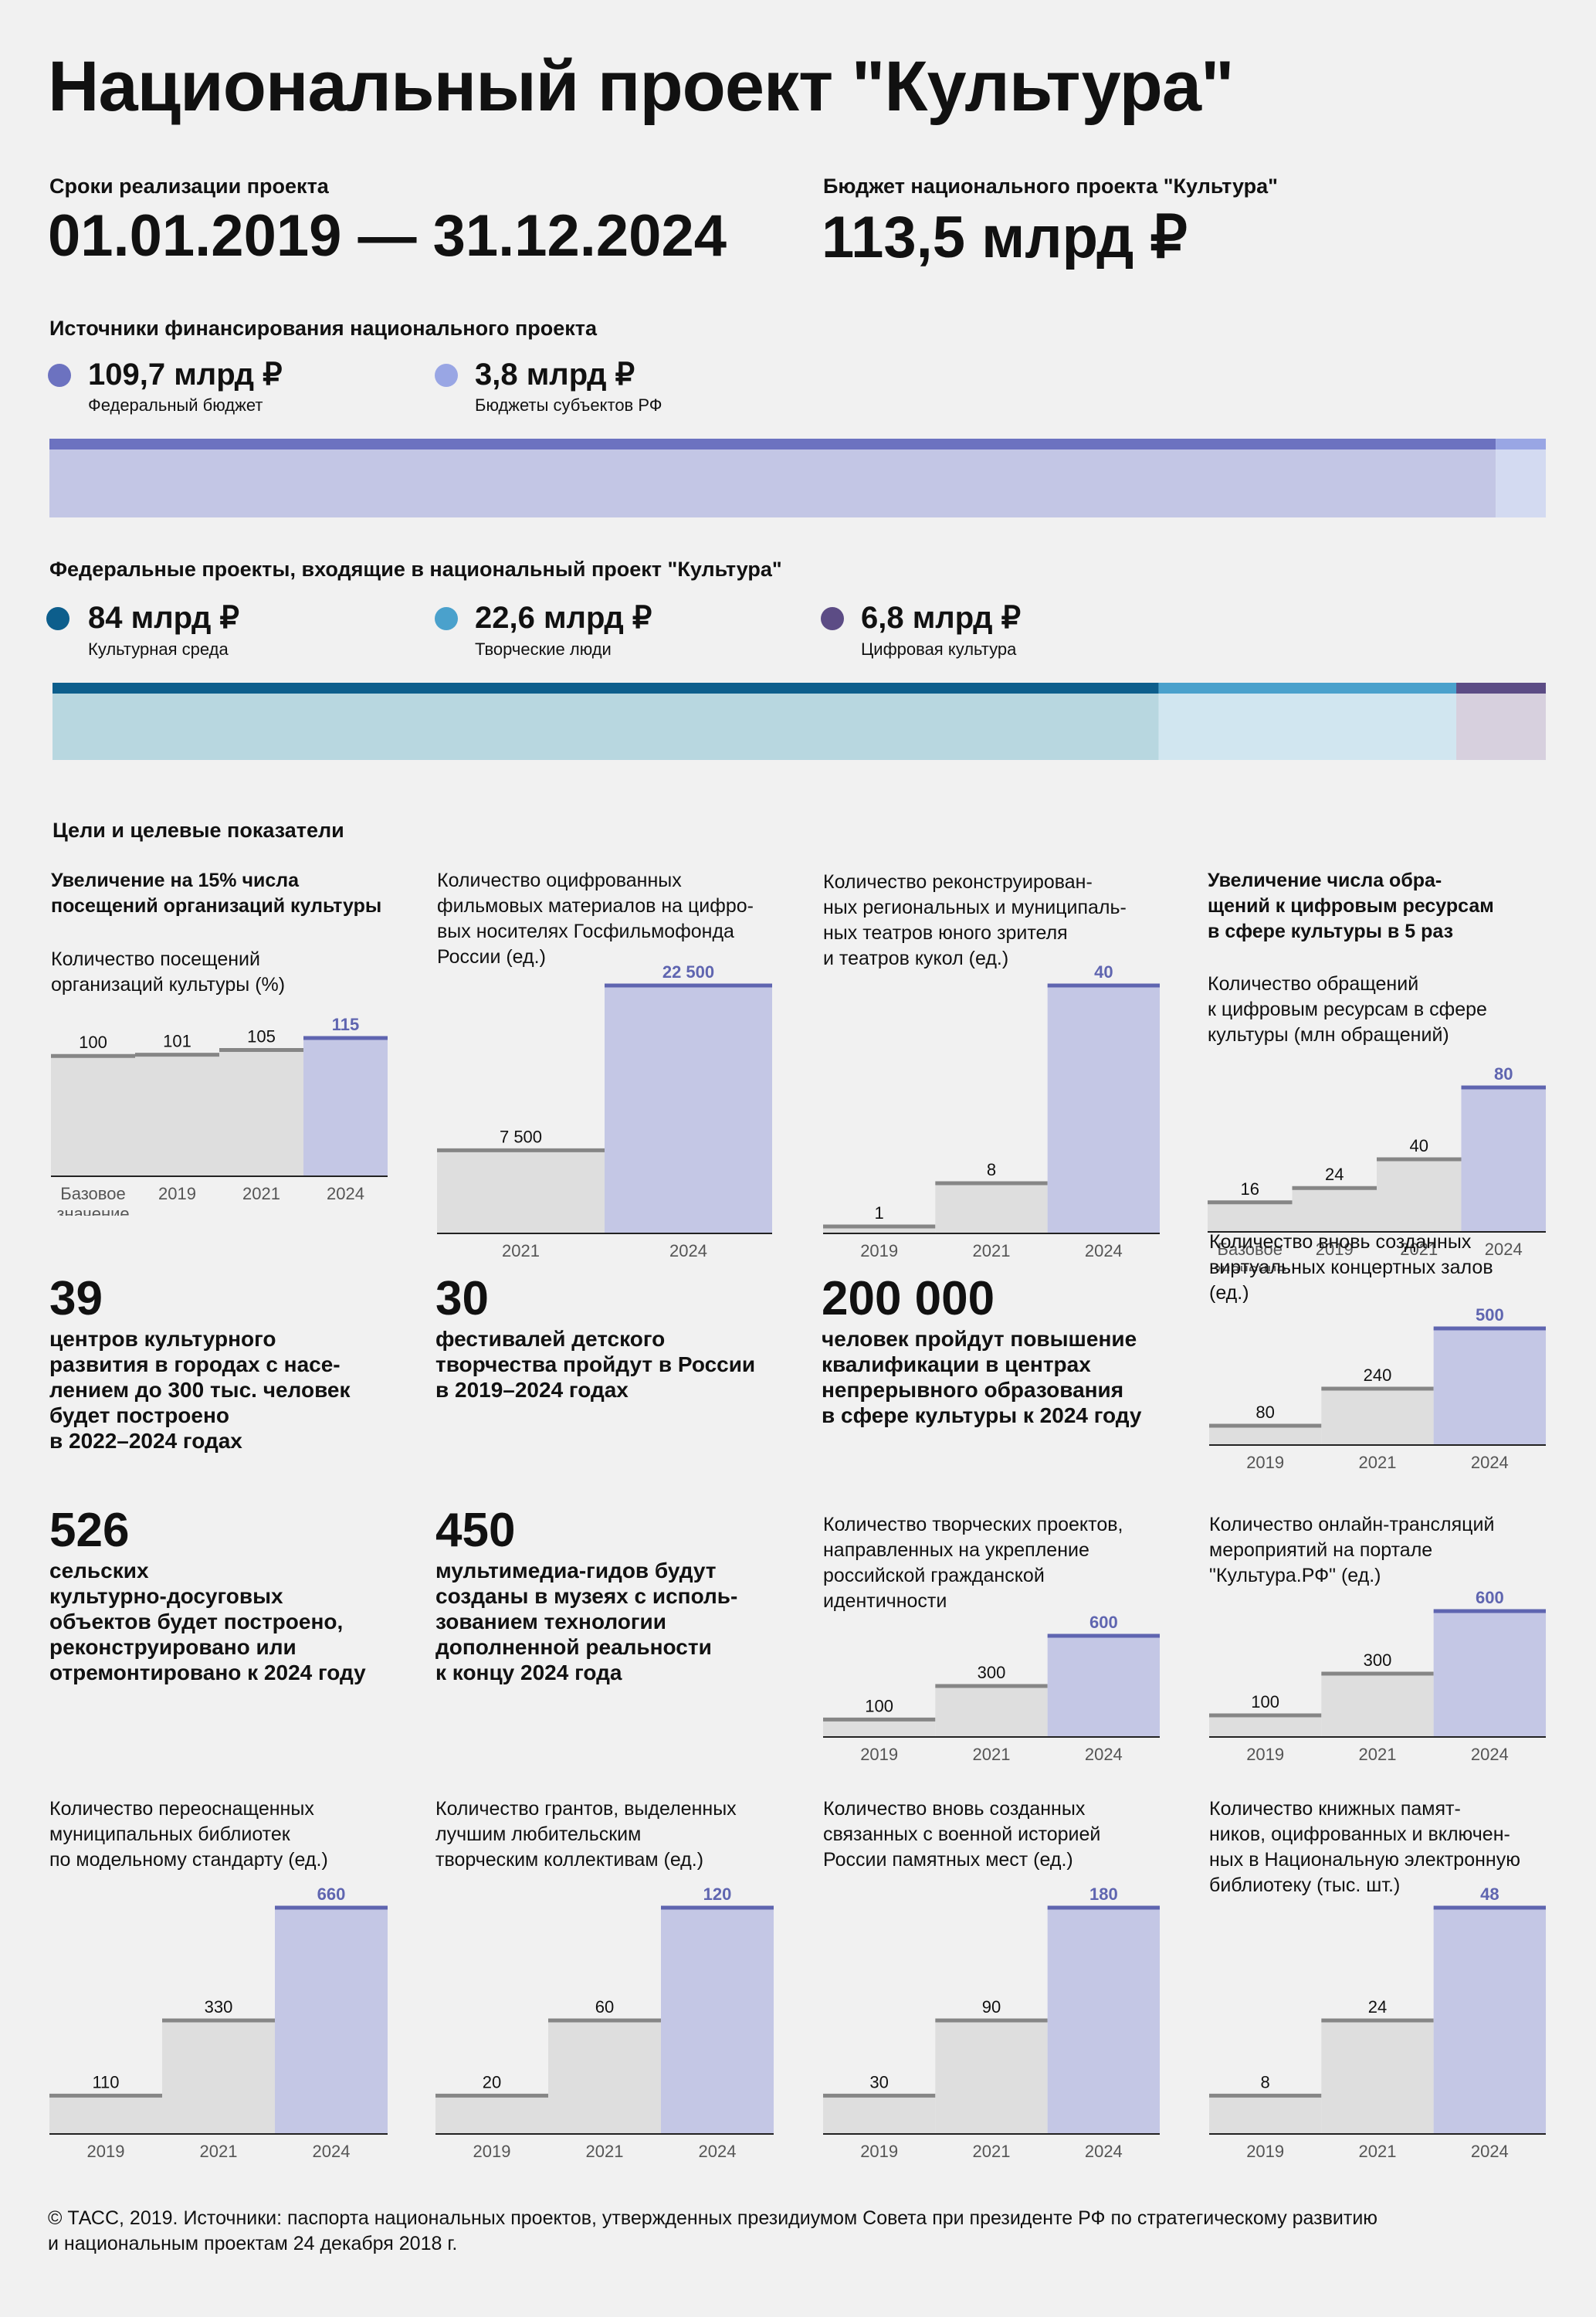 This screenshot has height=2317, width=1596. Describe the element at coordinates (331, 1894) in the screenshot. I see `bar-value-label: 660` at that location.